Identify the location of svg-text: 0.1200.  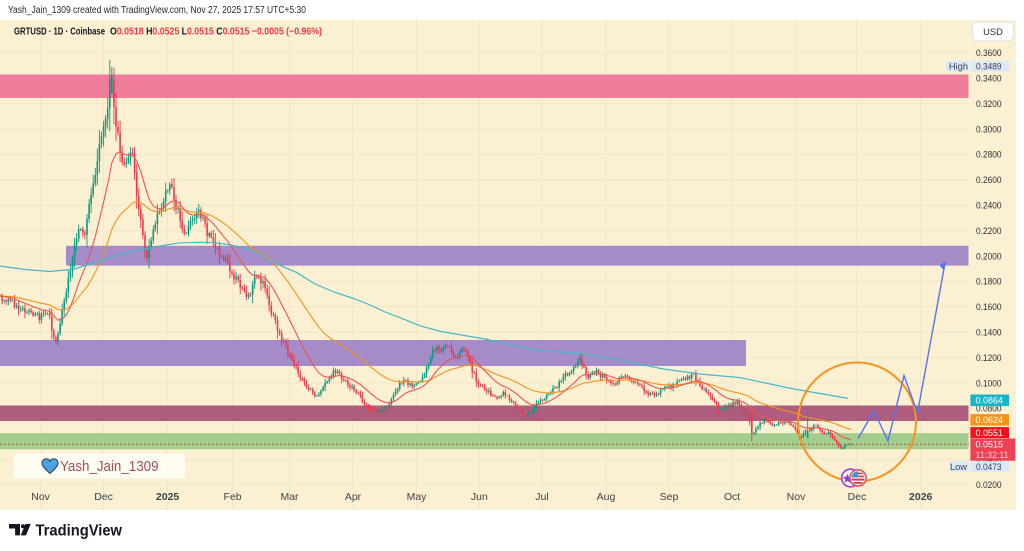
(989, 358).